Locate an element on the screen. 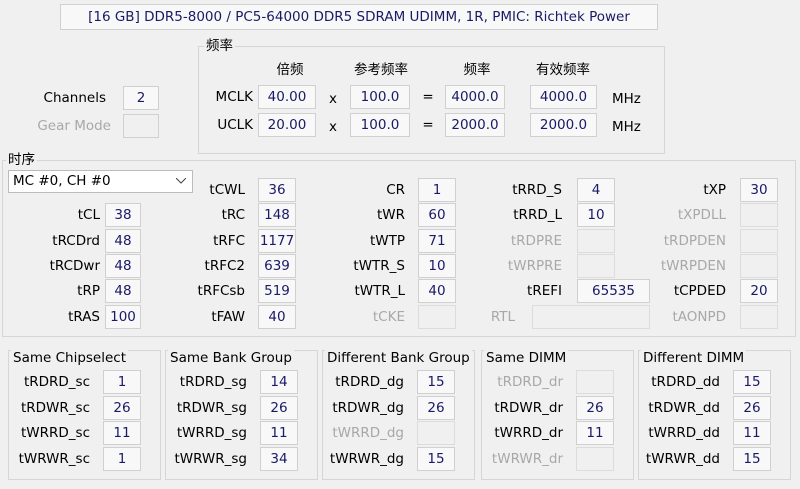 This screenshot has width=800, height=489. field-label: tRDRD_sc is located at coordinates (56, 382).